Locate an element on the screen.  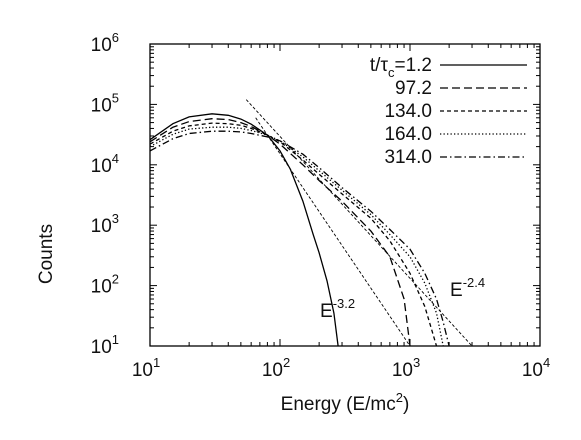
legend-title-pre: t/τ is located at coordinates (379, 65).